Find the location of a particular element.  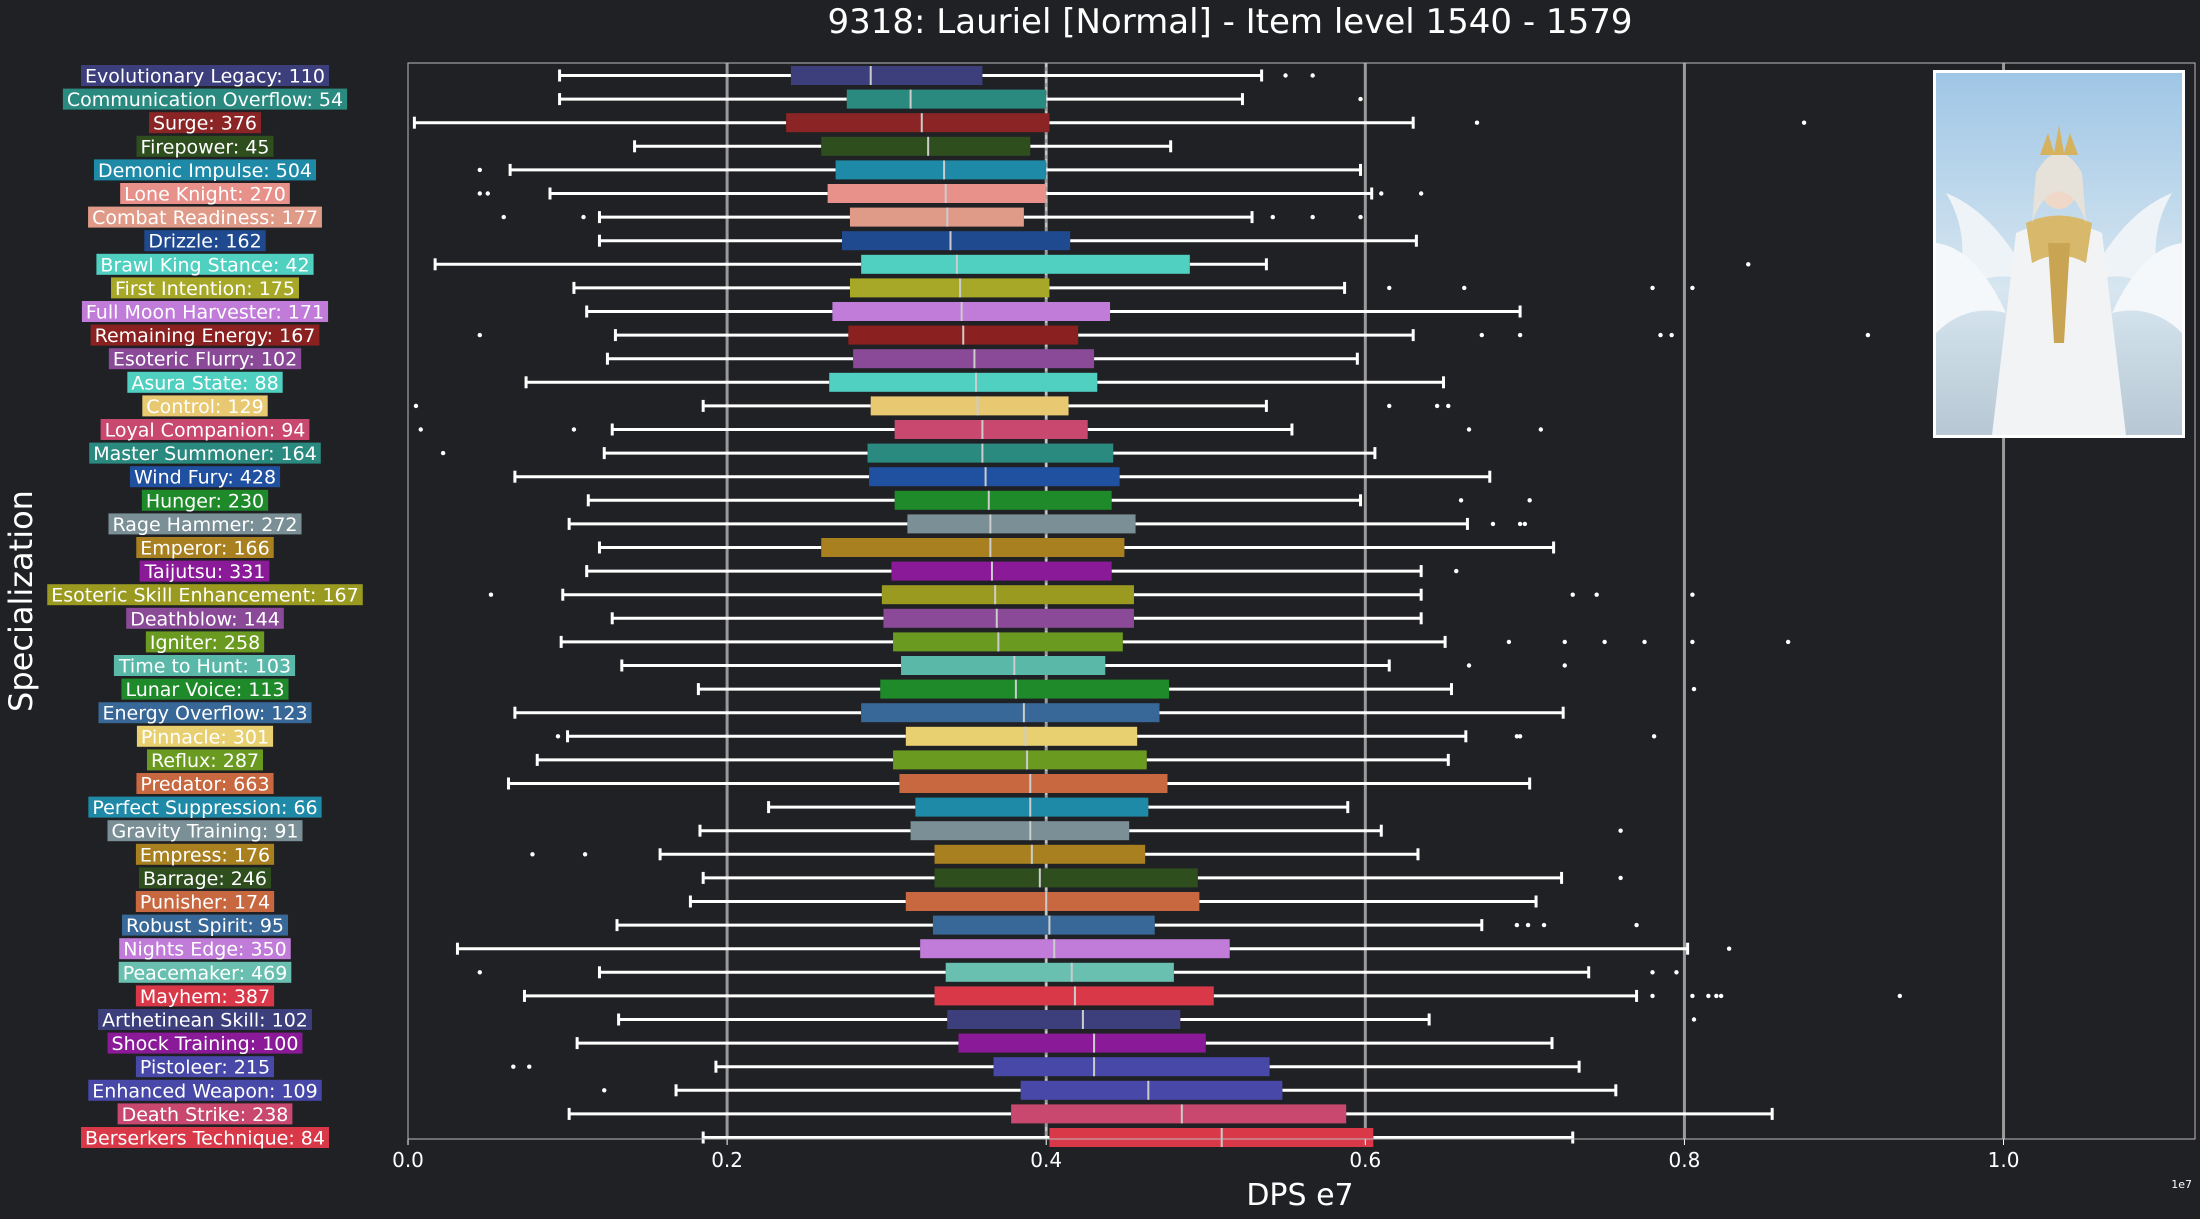

category-label-text: Taijutsu: 331 is located at coordinates (205, 572).